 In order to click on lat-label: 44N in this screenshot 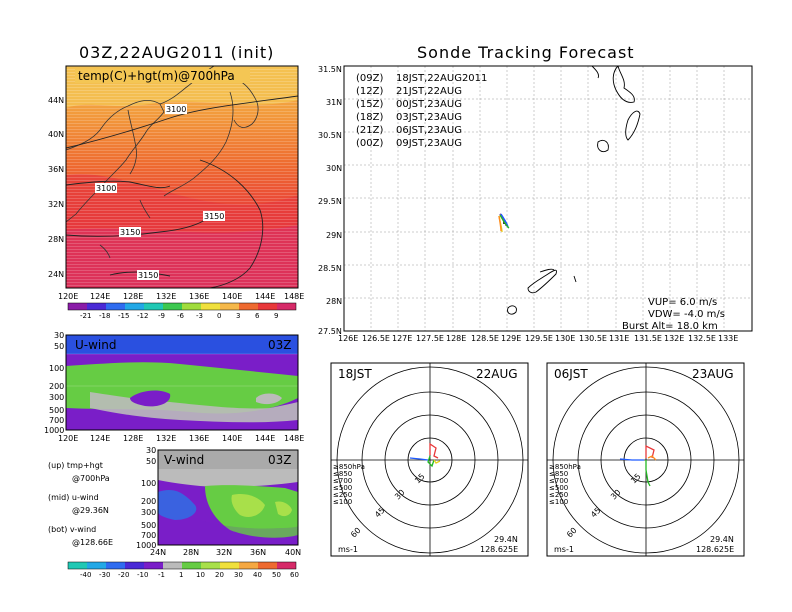, I will do `click(56, 100)`.